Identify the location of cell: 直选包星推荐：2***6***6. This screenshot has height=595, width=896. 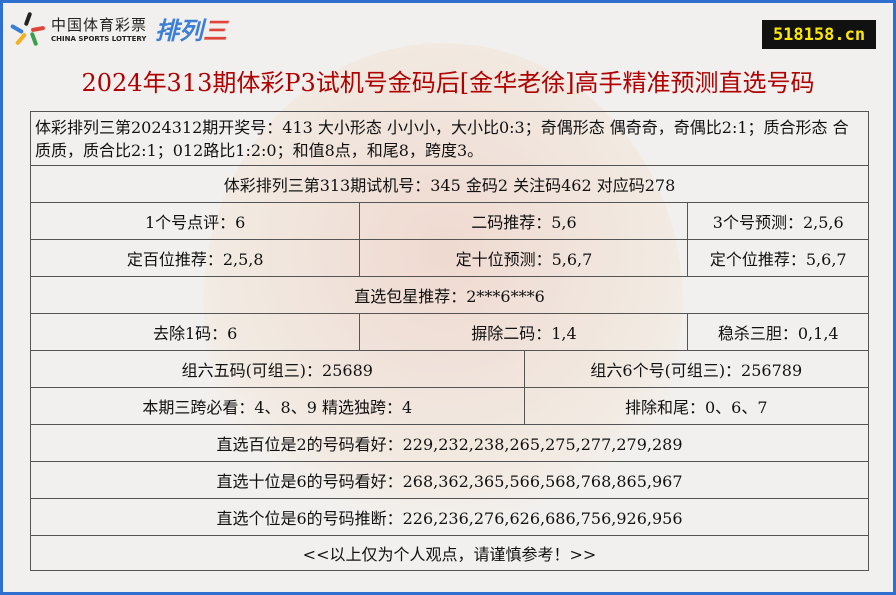
(449, 295).